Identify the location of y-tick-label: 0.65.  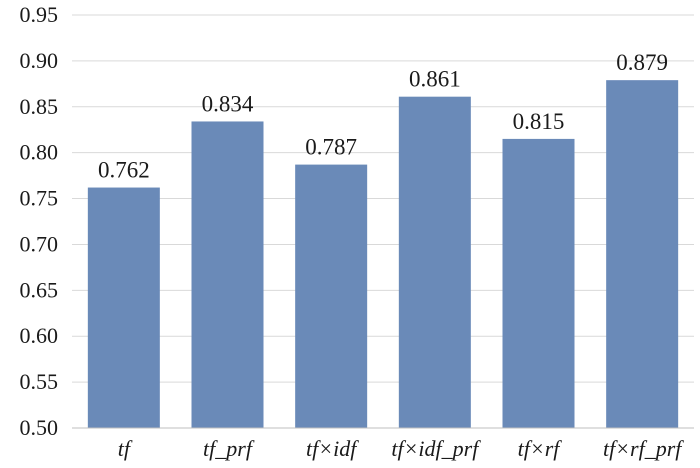
(39, 289).